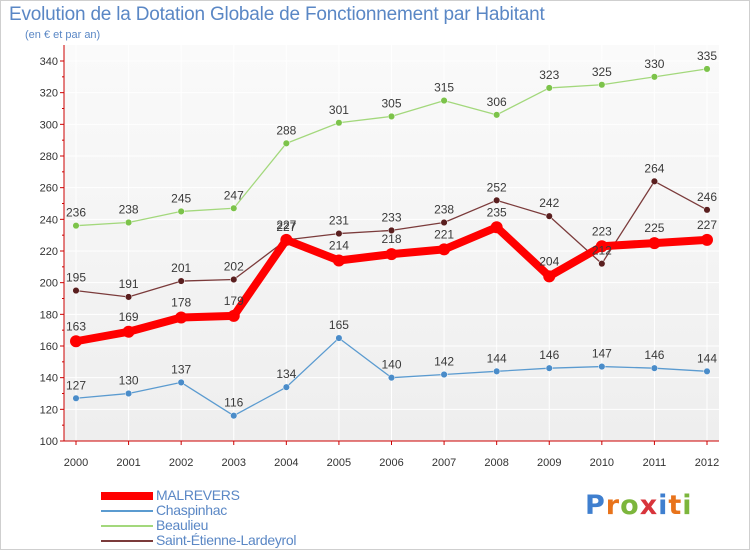 The width and height of the screenshot is (750, 550). Describe the element at coordinates (497, 102) in the screenshot. I see `data-label-beaulieu-2008: 306` at that location.